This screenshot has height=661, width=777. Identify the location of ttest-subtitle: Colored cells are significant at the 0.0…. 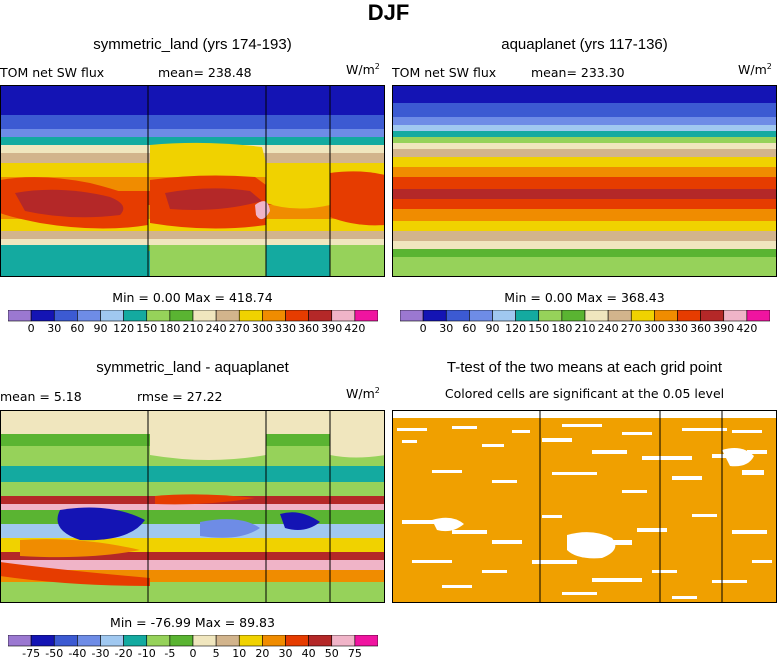
(584, 393).